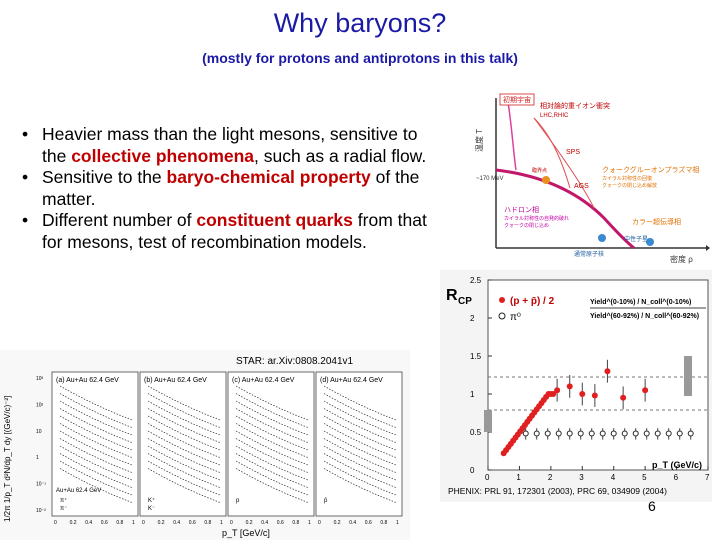 The width and height of the screenshot is (720, 545). What do you see at coordinates (360, 23) in the screenshot?
I see `slide-title: Why baryons?` at bounding box center [360, 23].